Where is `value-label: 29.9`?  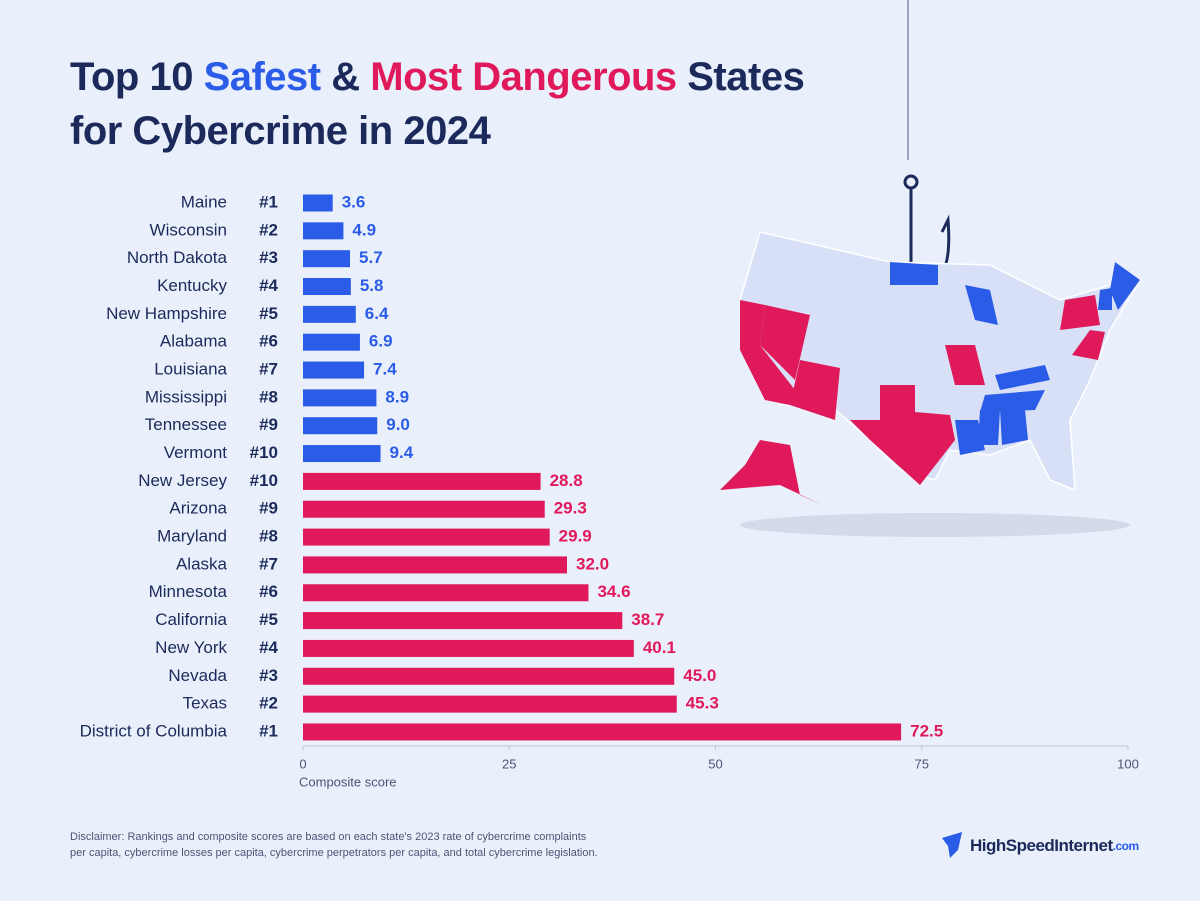
value-label: 29.9 is located at coordinates (575, 536).